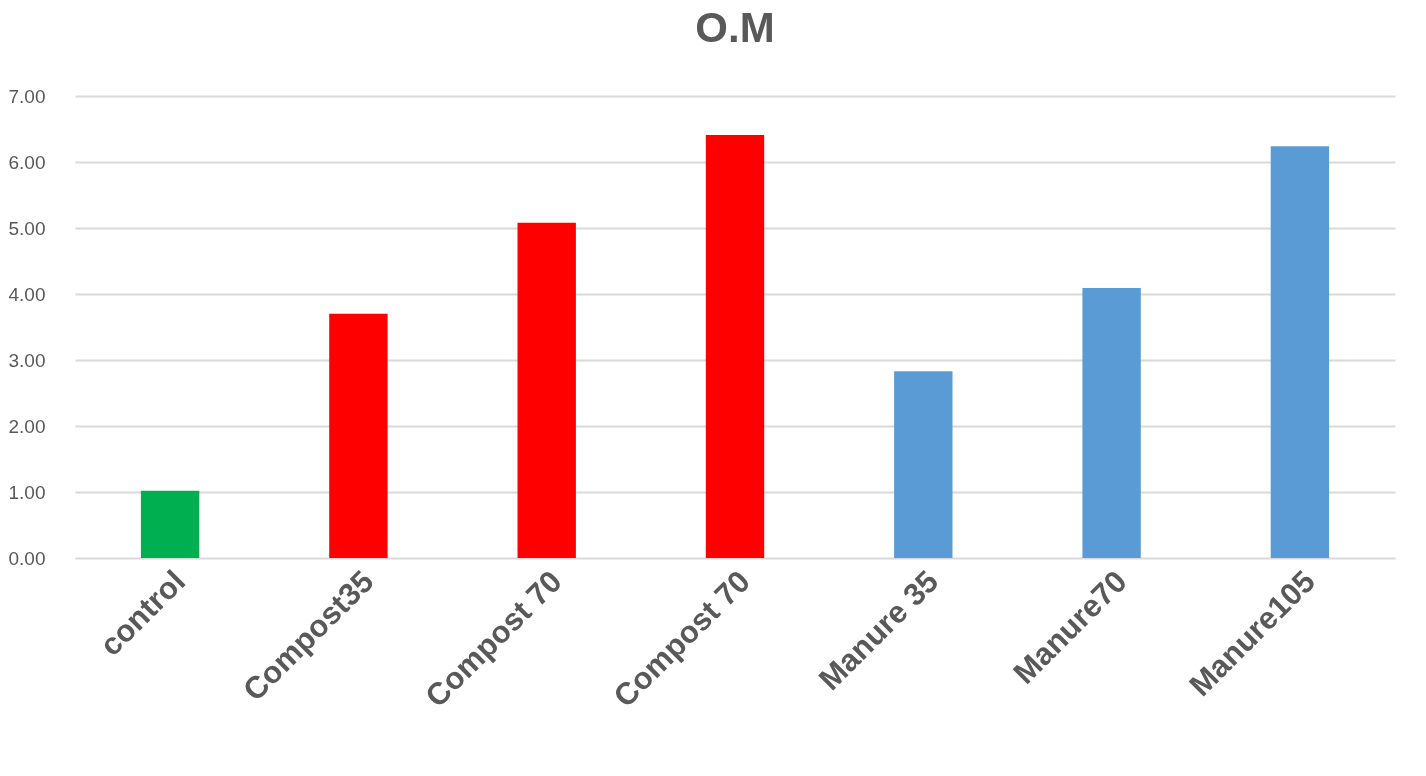 The height and width of the screenshot is (776, 1426). Describe the element at coordinates (27, 162) in the screenshot. I see `y-tick-label: 6.00` at that location.